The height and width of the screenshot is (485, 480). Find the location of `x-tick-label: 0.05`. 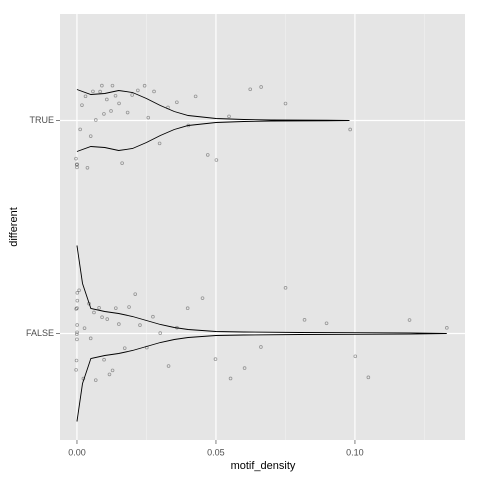

x-tick-label: 0.05 is located at coordinates (216, 452).